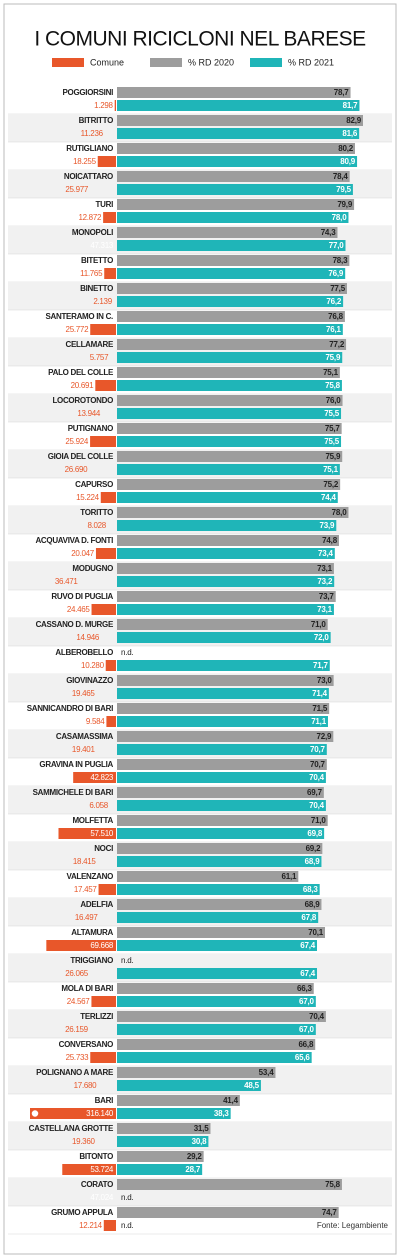 The width and height of the screenshot is (400, 1258). I want to click on value-label: 75,7, so click(333, 428).